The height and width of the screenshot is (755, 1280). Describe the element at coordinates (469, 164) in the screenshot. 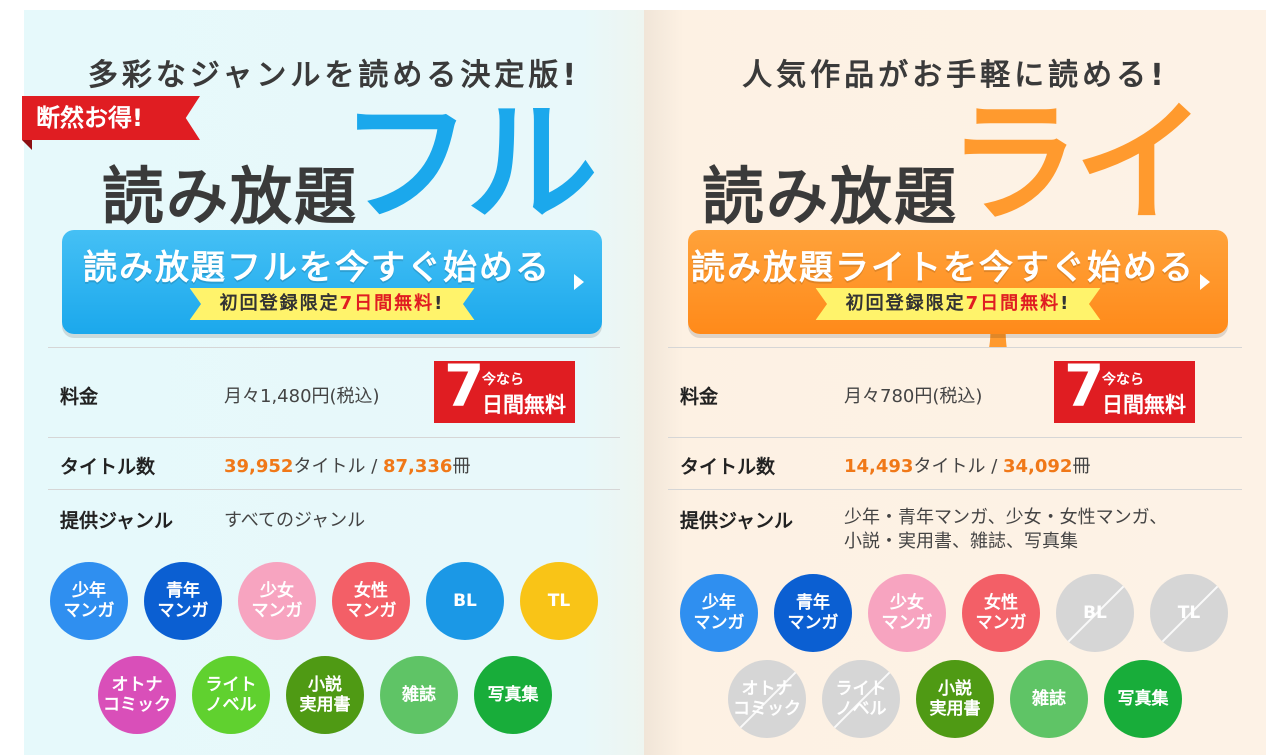

I see `full-title-accent: フル` at that location.